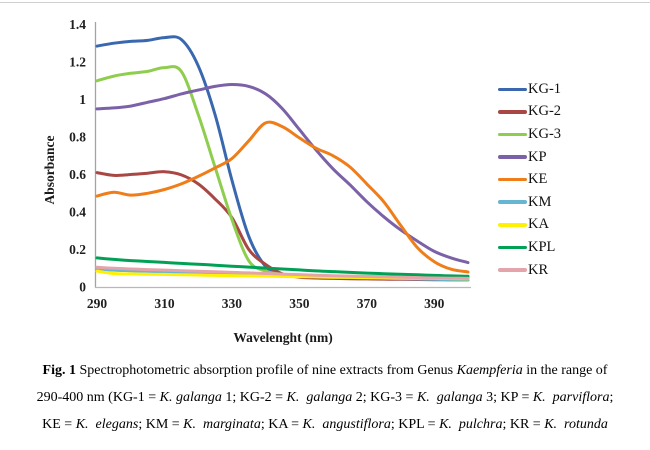 This screenshot has width=650, height=450. I want to click on legend: KG-1 KG-2 KG-3 KP KE KM KA KPL KR, so click(529, 179).